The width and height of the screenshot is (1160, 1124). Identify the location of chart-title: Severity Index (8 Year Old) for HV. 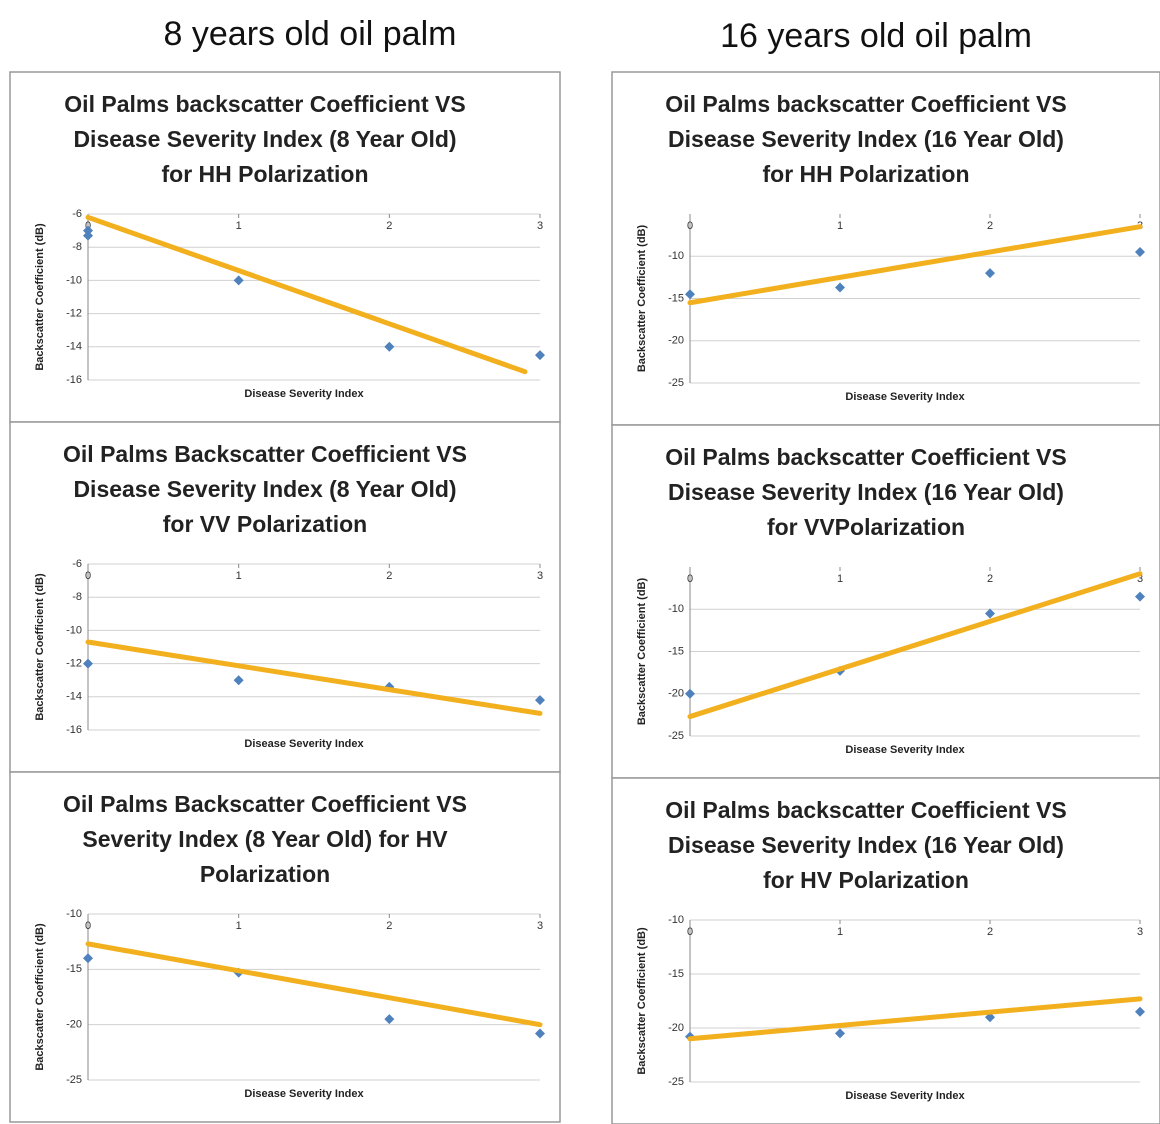
(265, 839).